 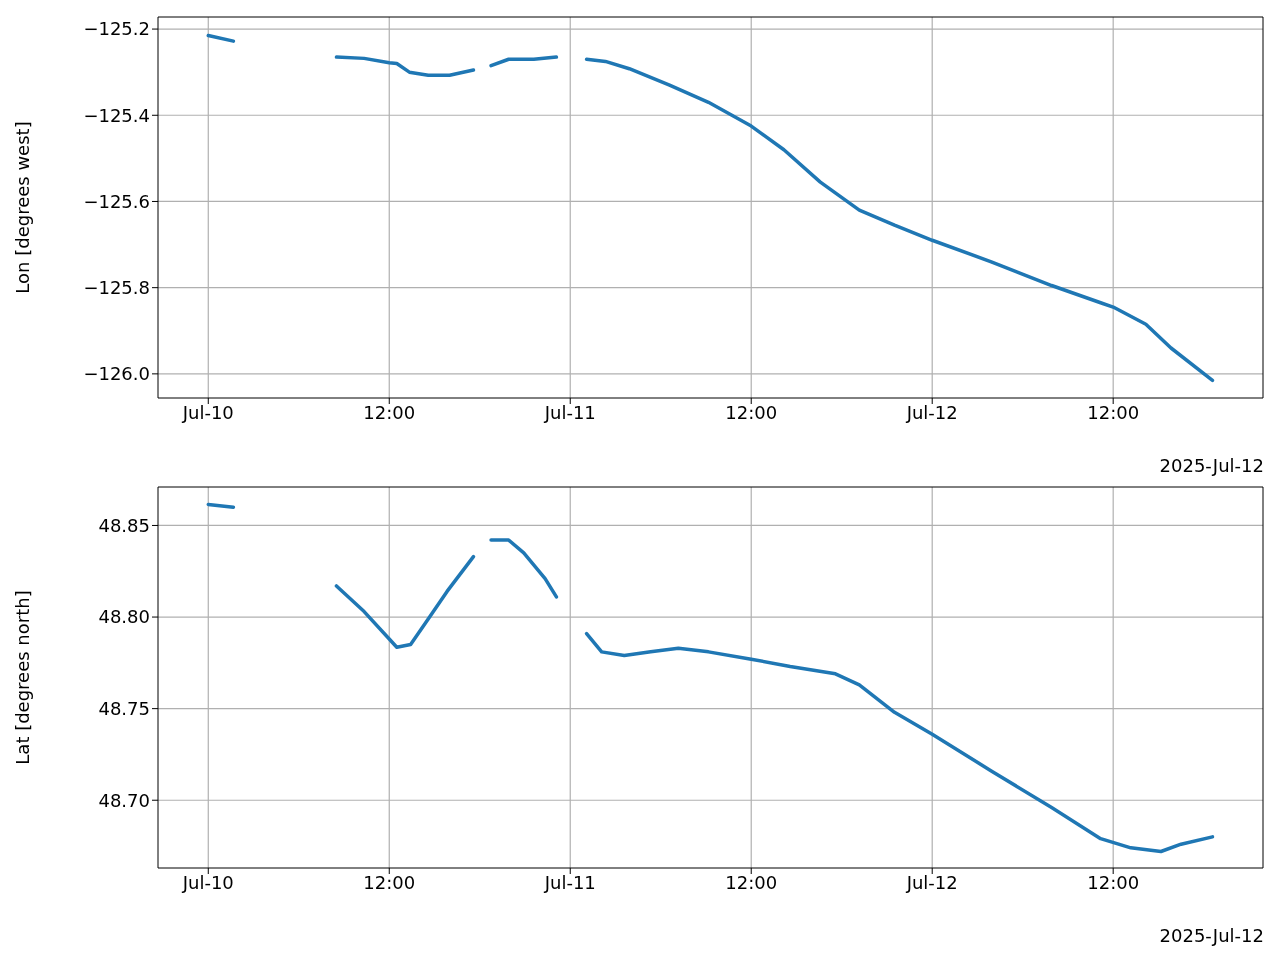 I want to click on y-tick-label: 48.80, so click(x=124, y=617).